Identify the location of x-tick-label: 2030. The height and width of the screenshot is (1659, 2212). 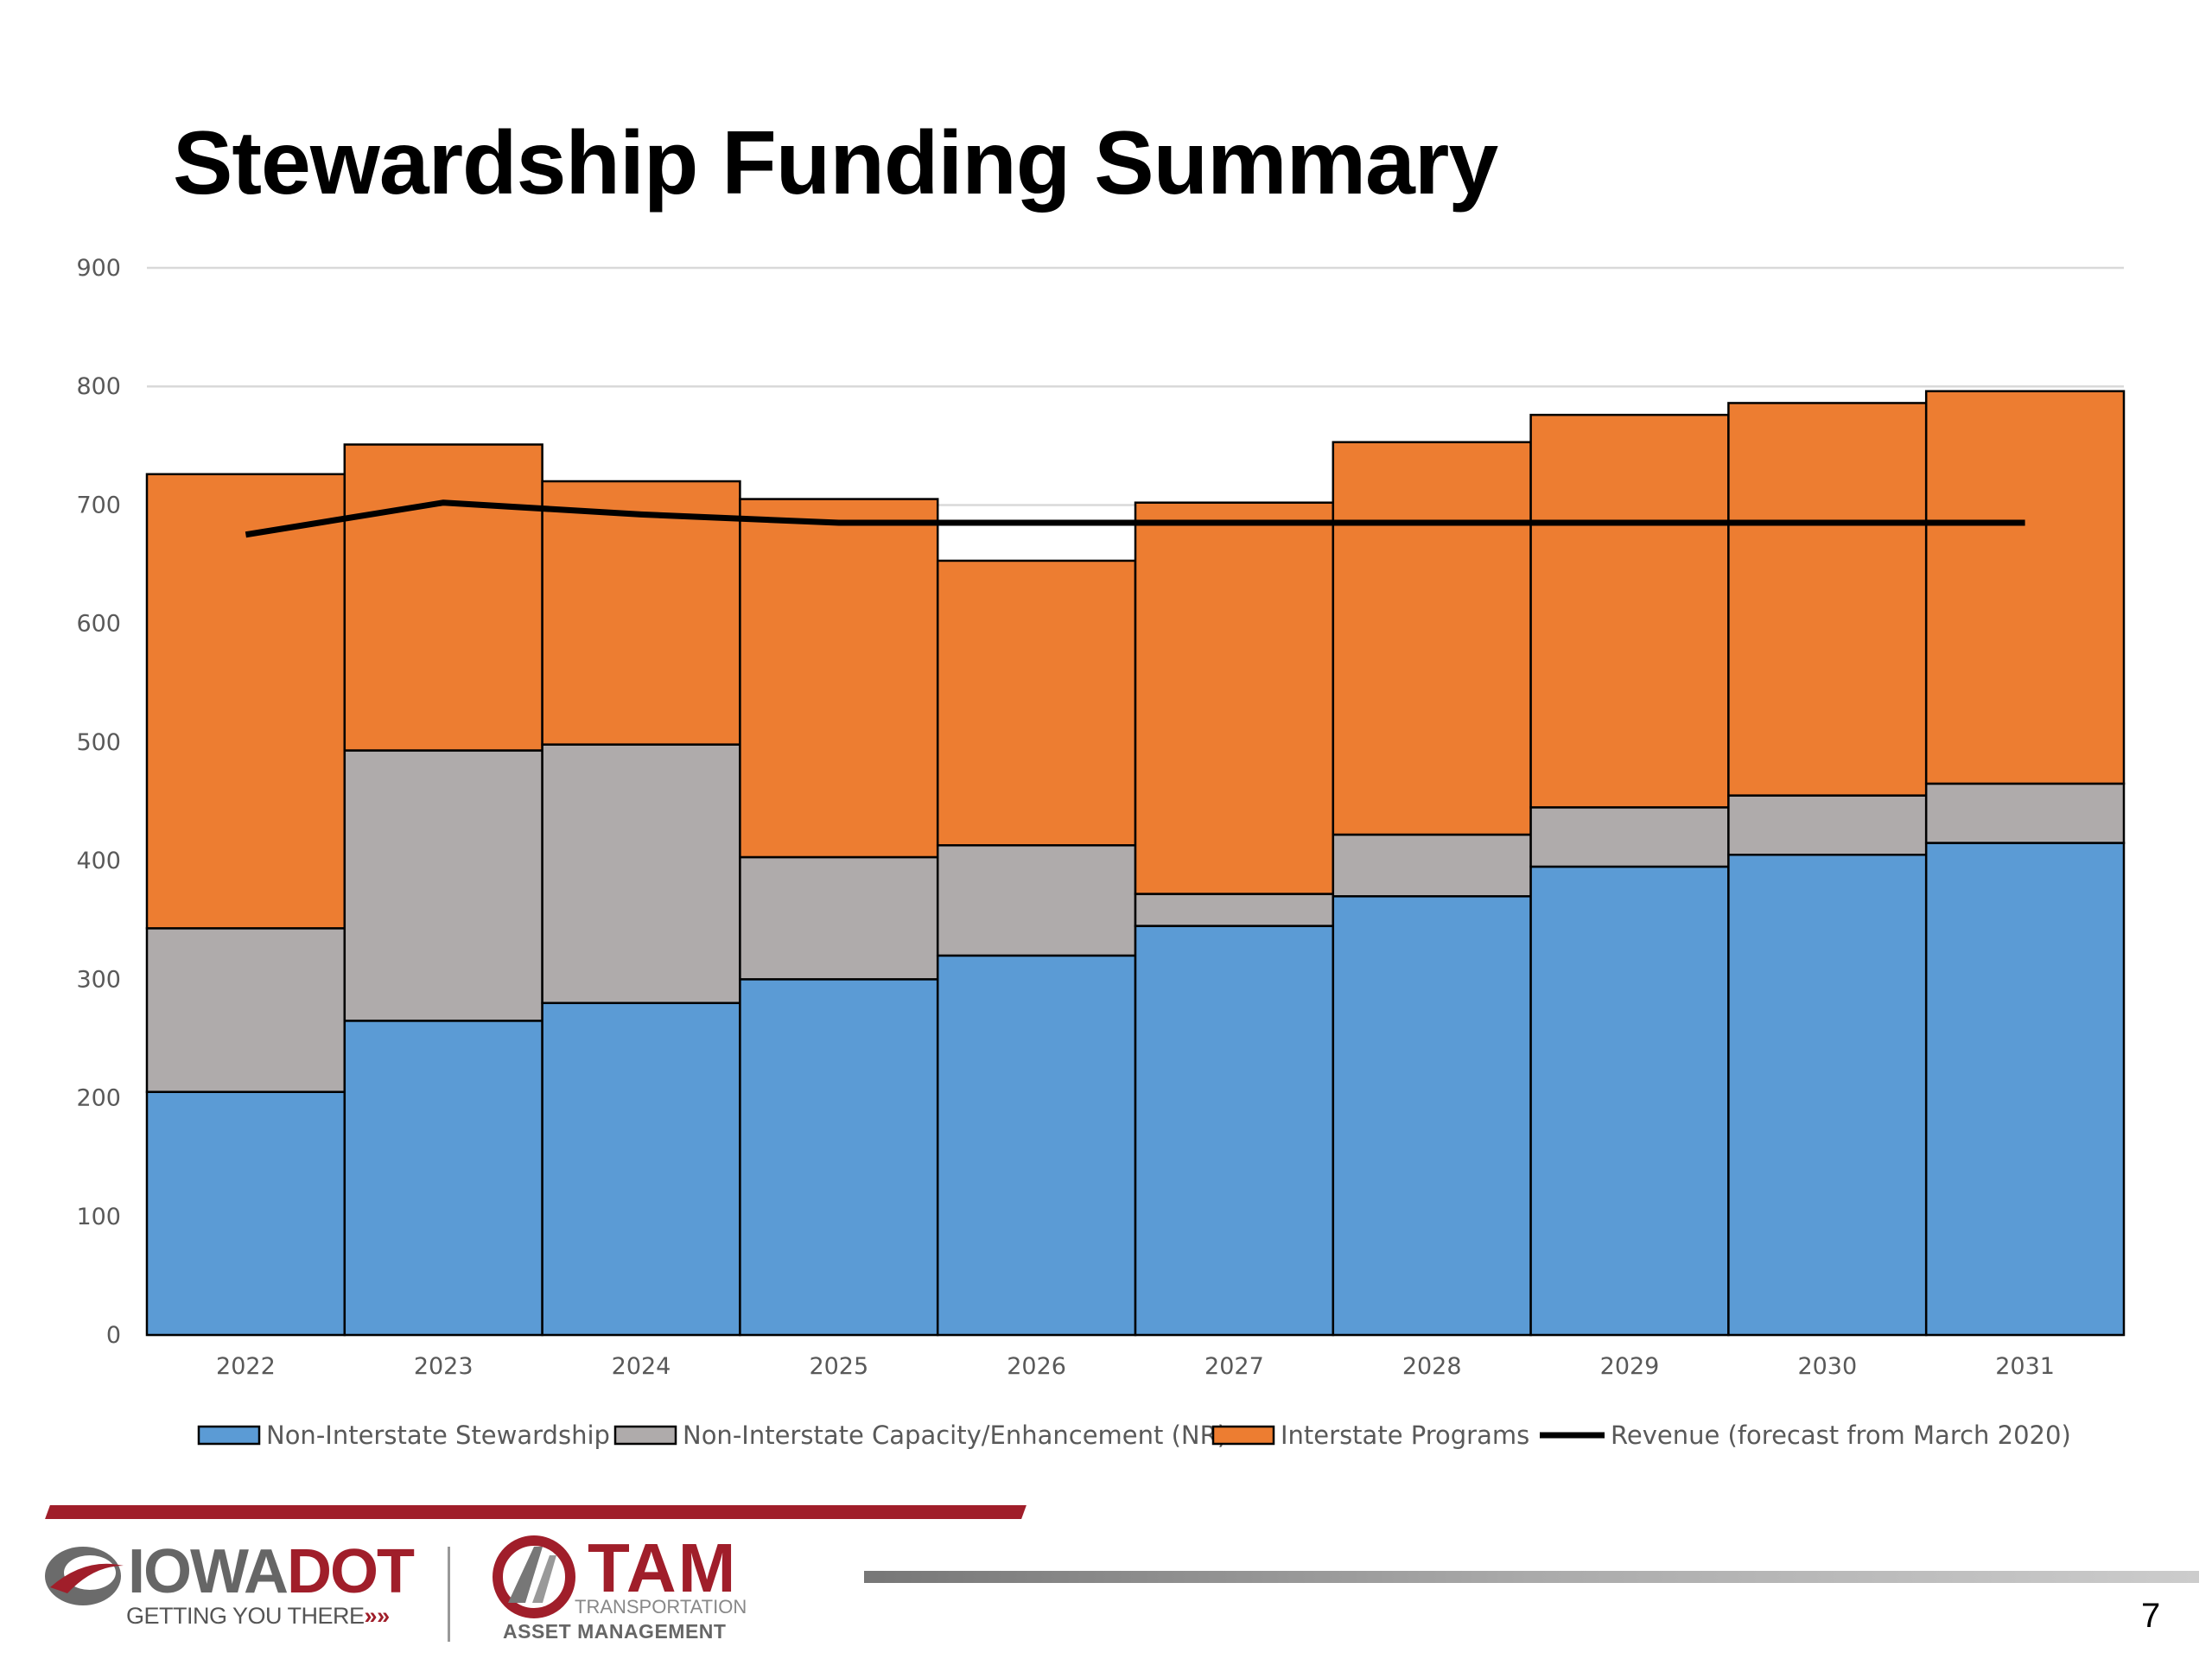
(1827, 1366).